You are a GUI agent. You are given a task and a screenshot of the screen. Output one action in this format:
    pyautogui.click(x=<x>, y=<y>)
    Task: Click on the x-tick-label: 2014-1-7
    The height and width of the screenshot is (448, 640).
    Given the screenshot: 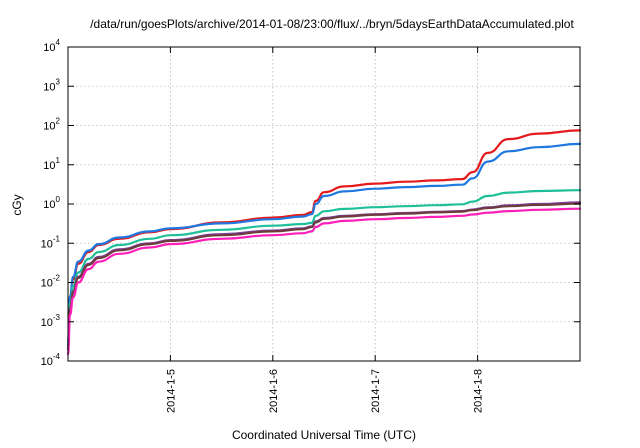 What is the action you would take?
    pyautogui.click(x=376, y=391)
    